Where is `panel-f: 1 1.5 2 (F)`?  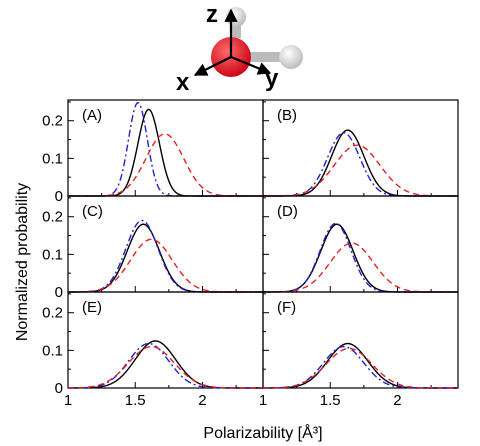 panel-f: 1 1.5 2 (F) is located at coordinates (359, 350).